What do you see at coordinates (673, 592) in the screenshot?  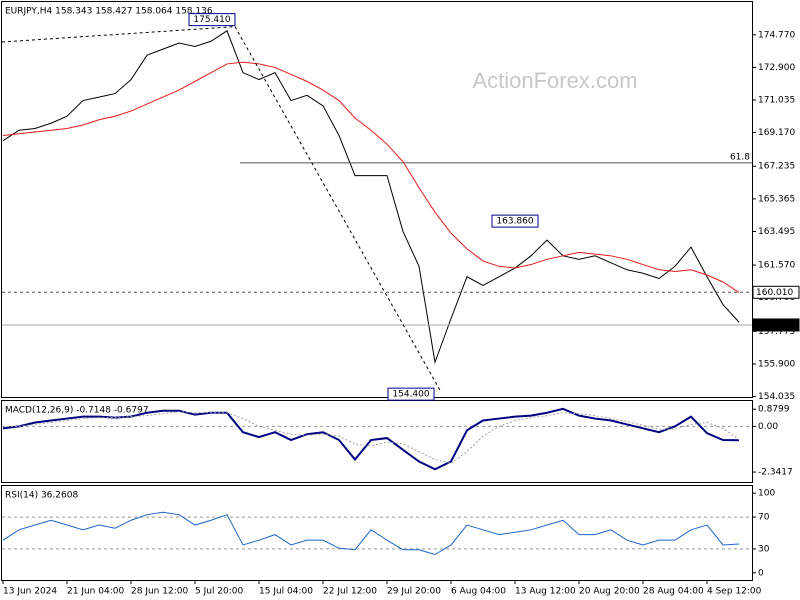 I see `x-tick-label: 28 Aug 04:00` at bounding box center [673, 592].